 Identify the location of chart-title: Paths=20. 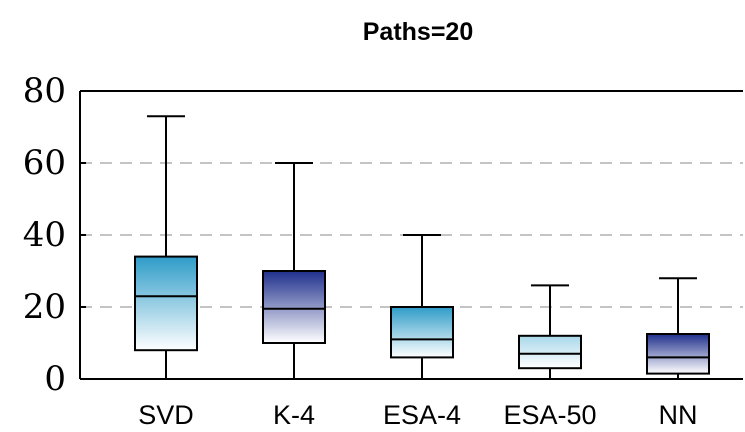
(418, 32).